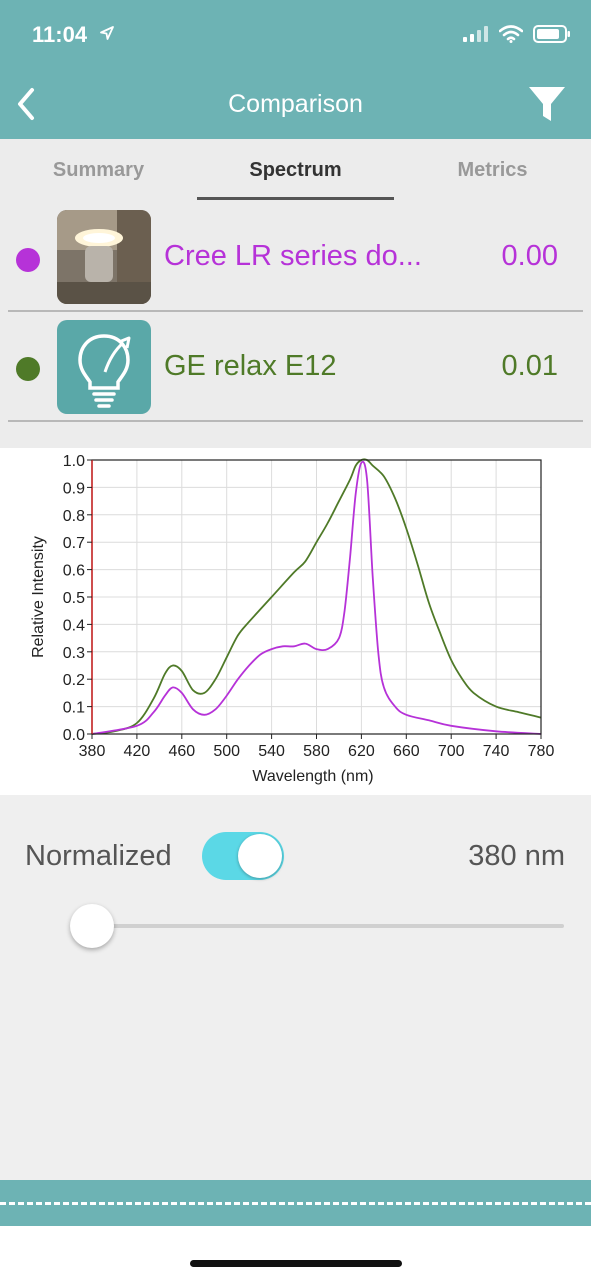 This screenshot has height=1280, width=591. Describe the element at coordinates (92, 751) in the screenshot. I see `x-tick-label: 380` at that location.